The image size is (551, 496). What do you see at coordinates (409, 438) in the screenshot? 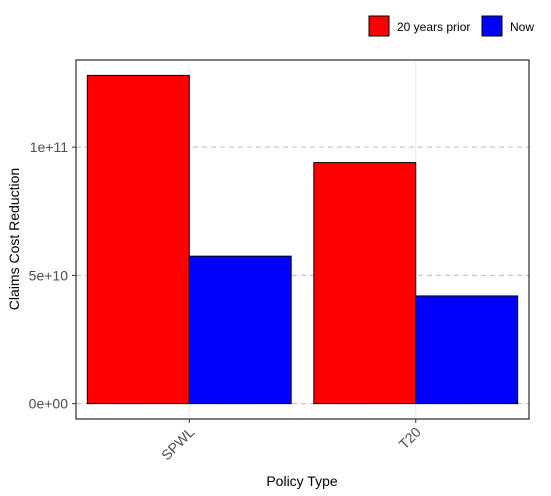
I see `x-tick-label: T20` at bounding box center [409, 438].